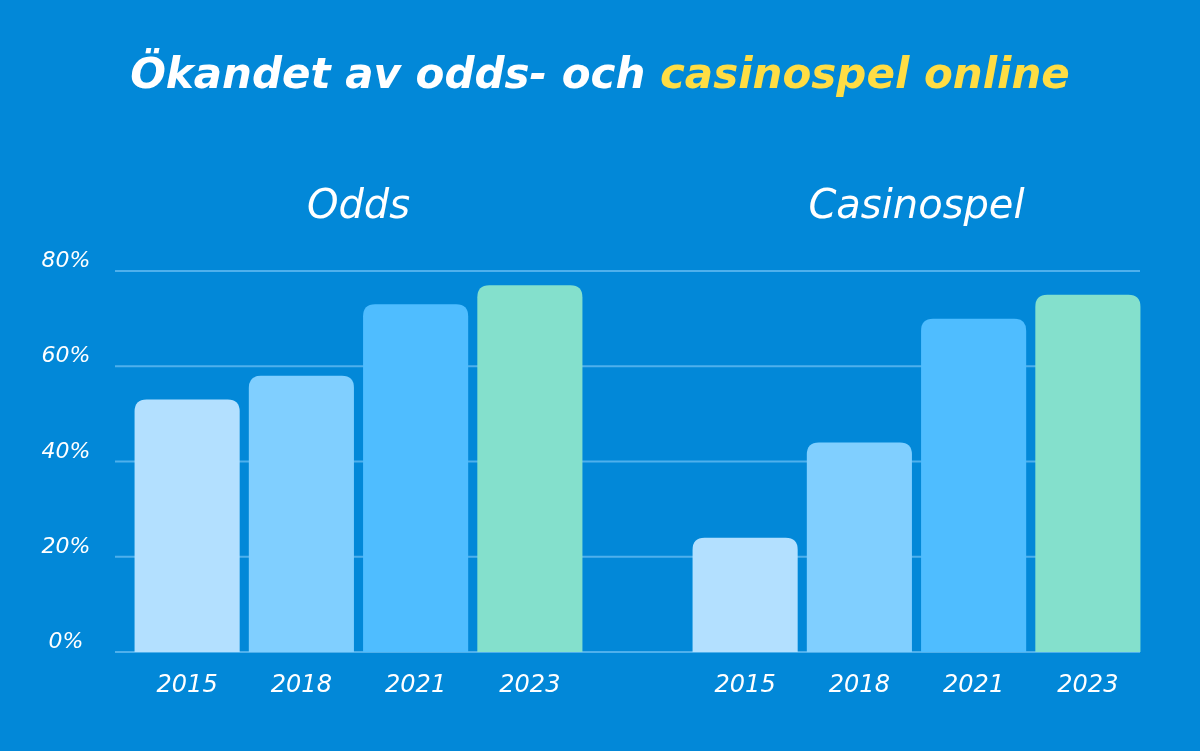 Image resolution: width=1200 pixels, height=751 pixels. I want to click on y-tick-label: 20%, so click(66, 545).